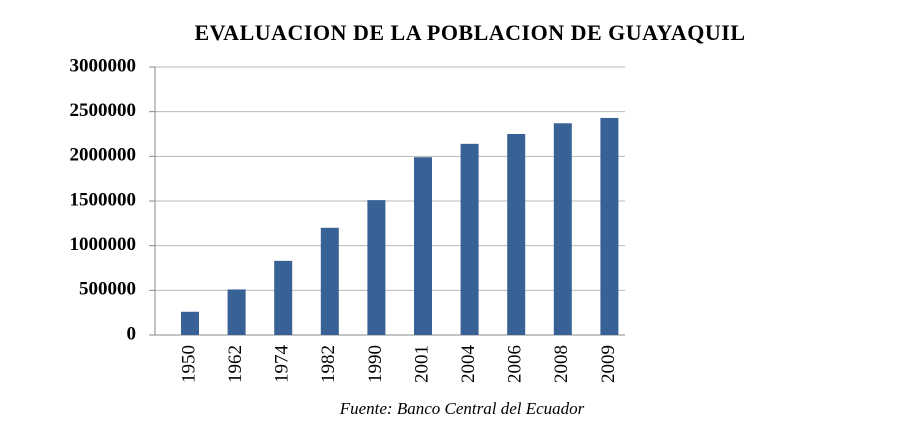 This screenshot has width=918, height=426. Describe the element at coordinates (462, 408) in the screenshot. I see `source-note: Fuente: Banco Central del Ecuador` at that location.